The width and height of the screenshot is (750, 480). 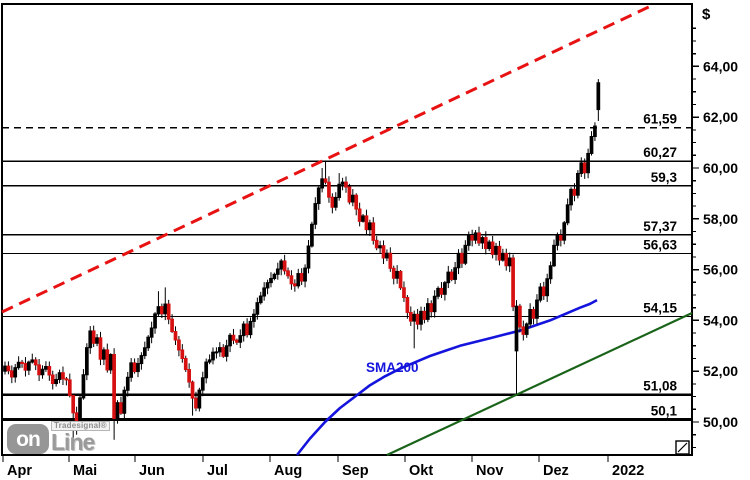 I want to click on level-label-60,27: 60,27, so click(x=660, y=152).